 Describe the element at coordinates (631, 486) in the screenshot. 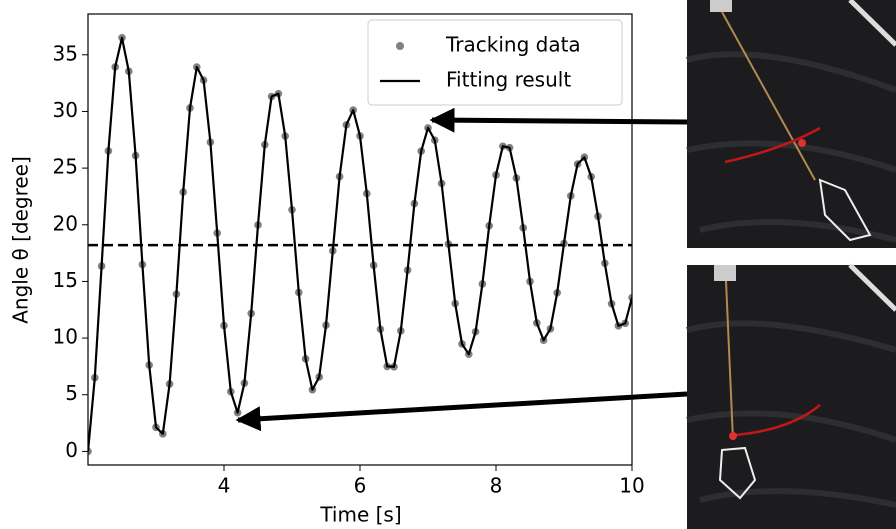

I see `x-tick-label: 10` at that location.